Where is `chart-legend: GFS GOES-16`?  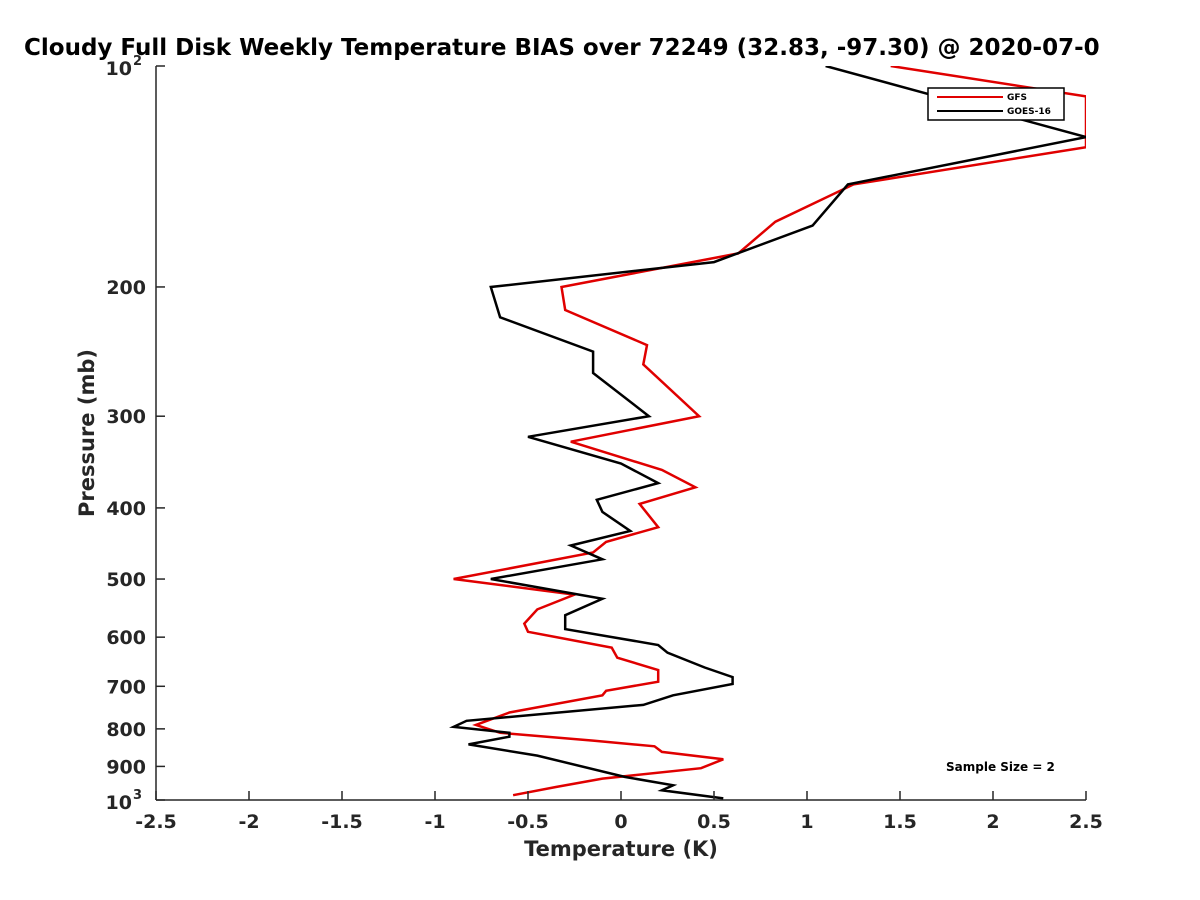
chart-legend: GFS GOES-16 is located at coordinates (996, 104).